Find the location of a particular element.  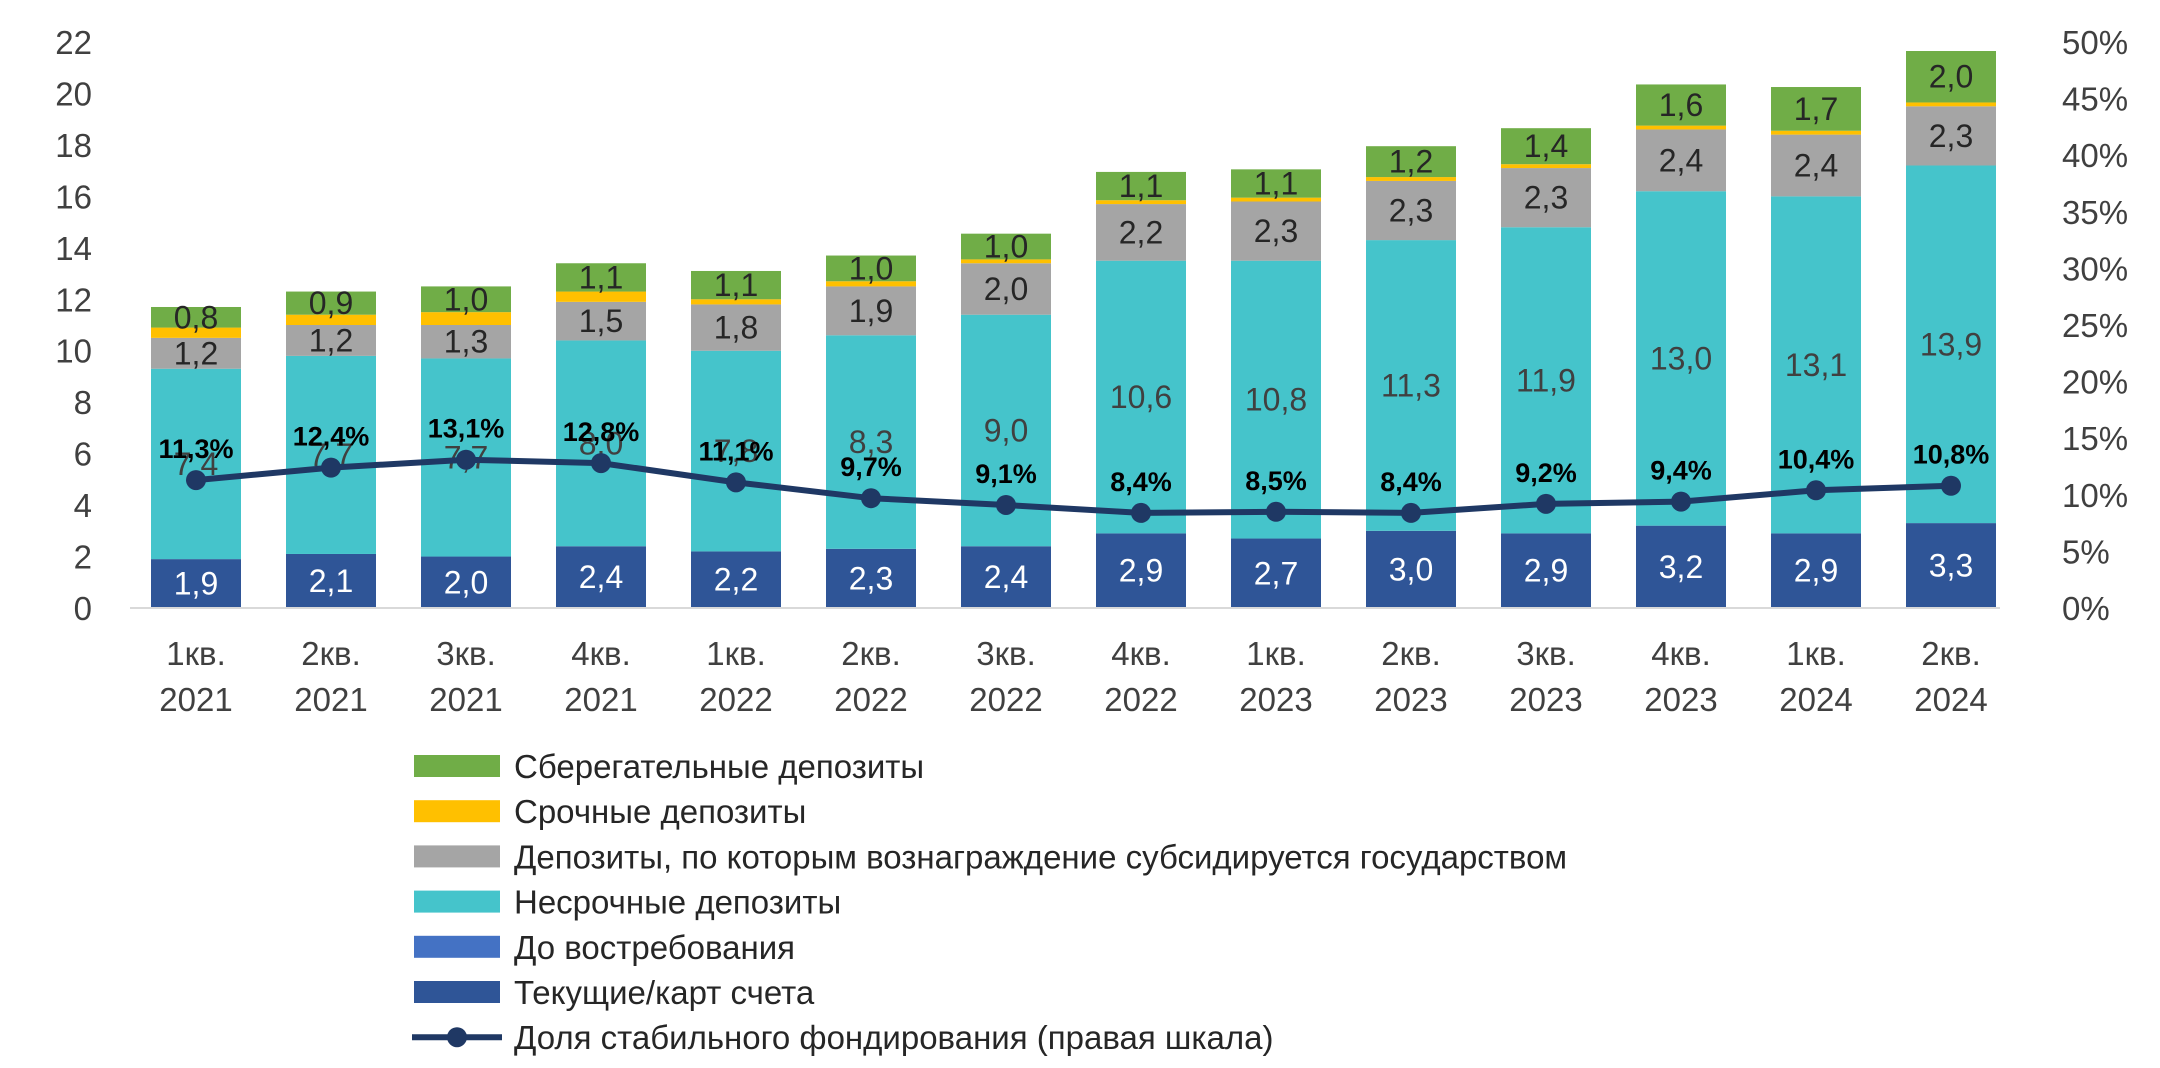

line-data-label: 12,8% is located at coordinates (601, 432).